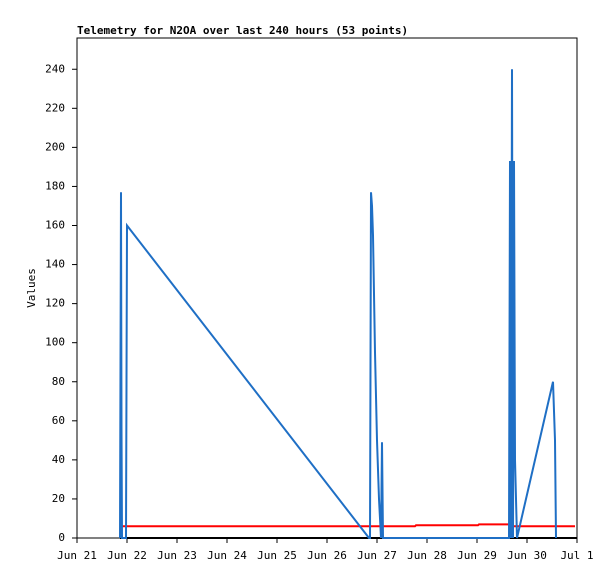 The image size is (615, 579). I want to click on x-tick-label: Jun 24, so click(227, 555).